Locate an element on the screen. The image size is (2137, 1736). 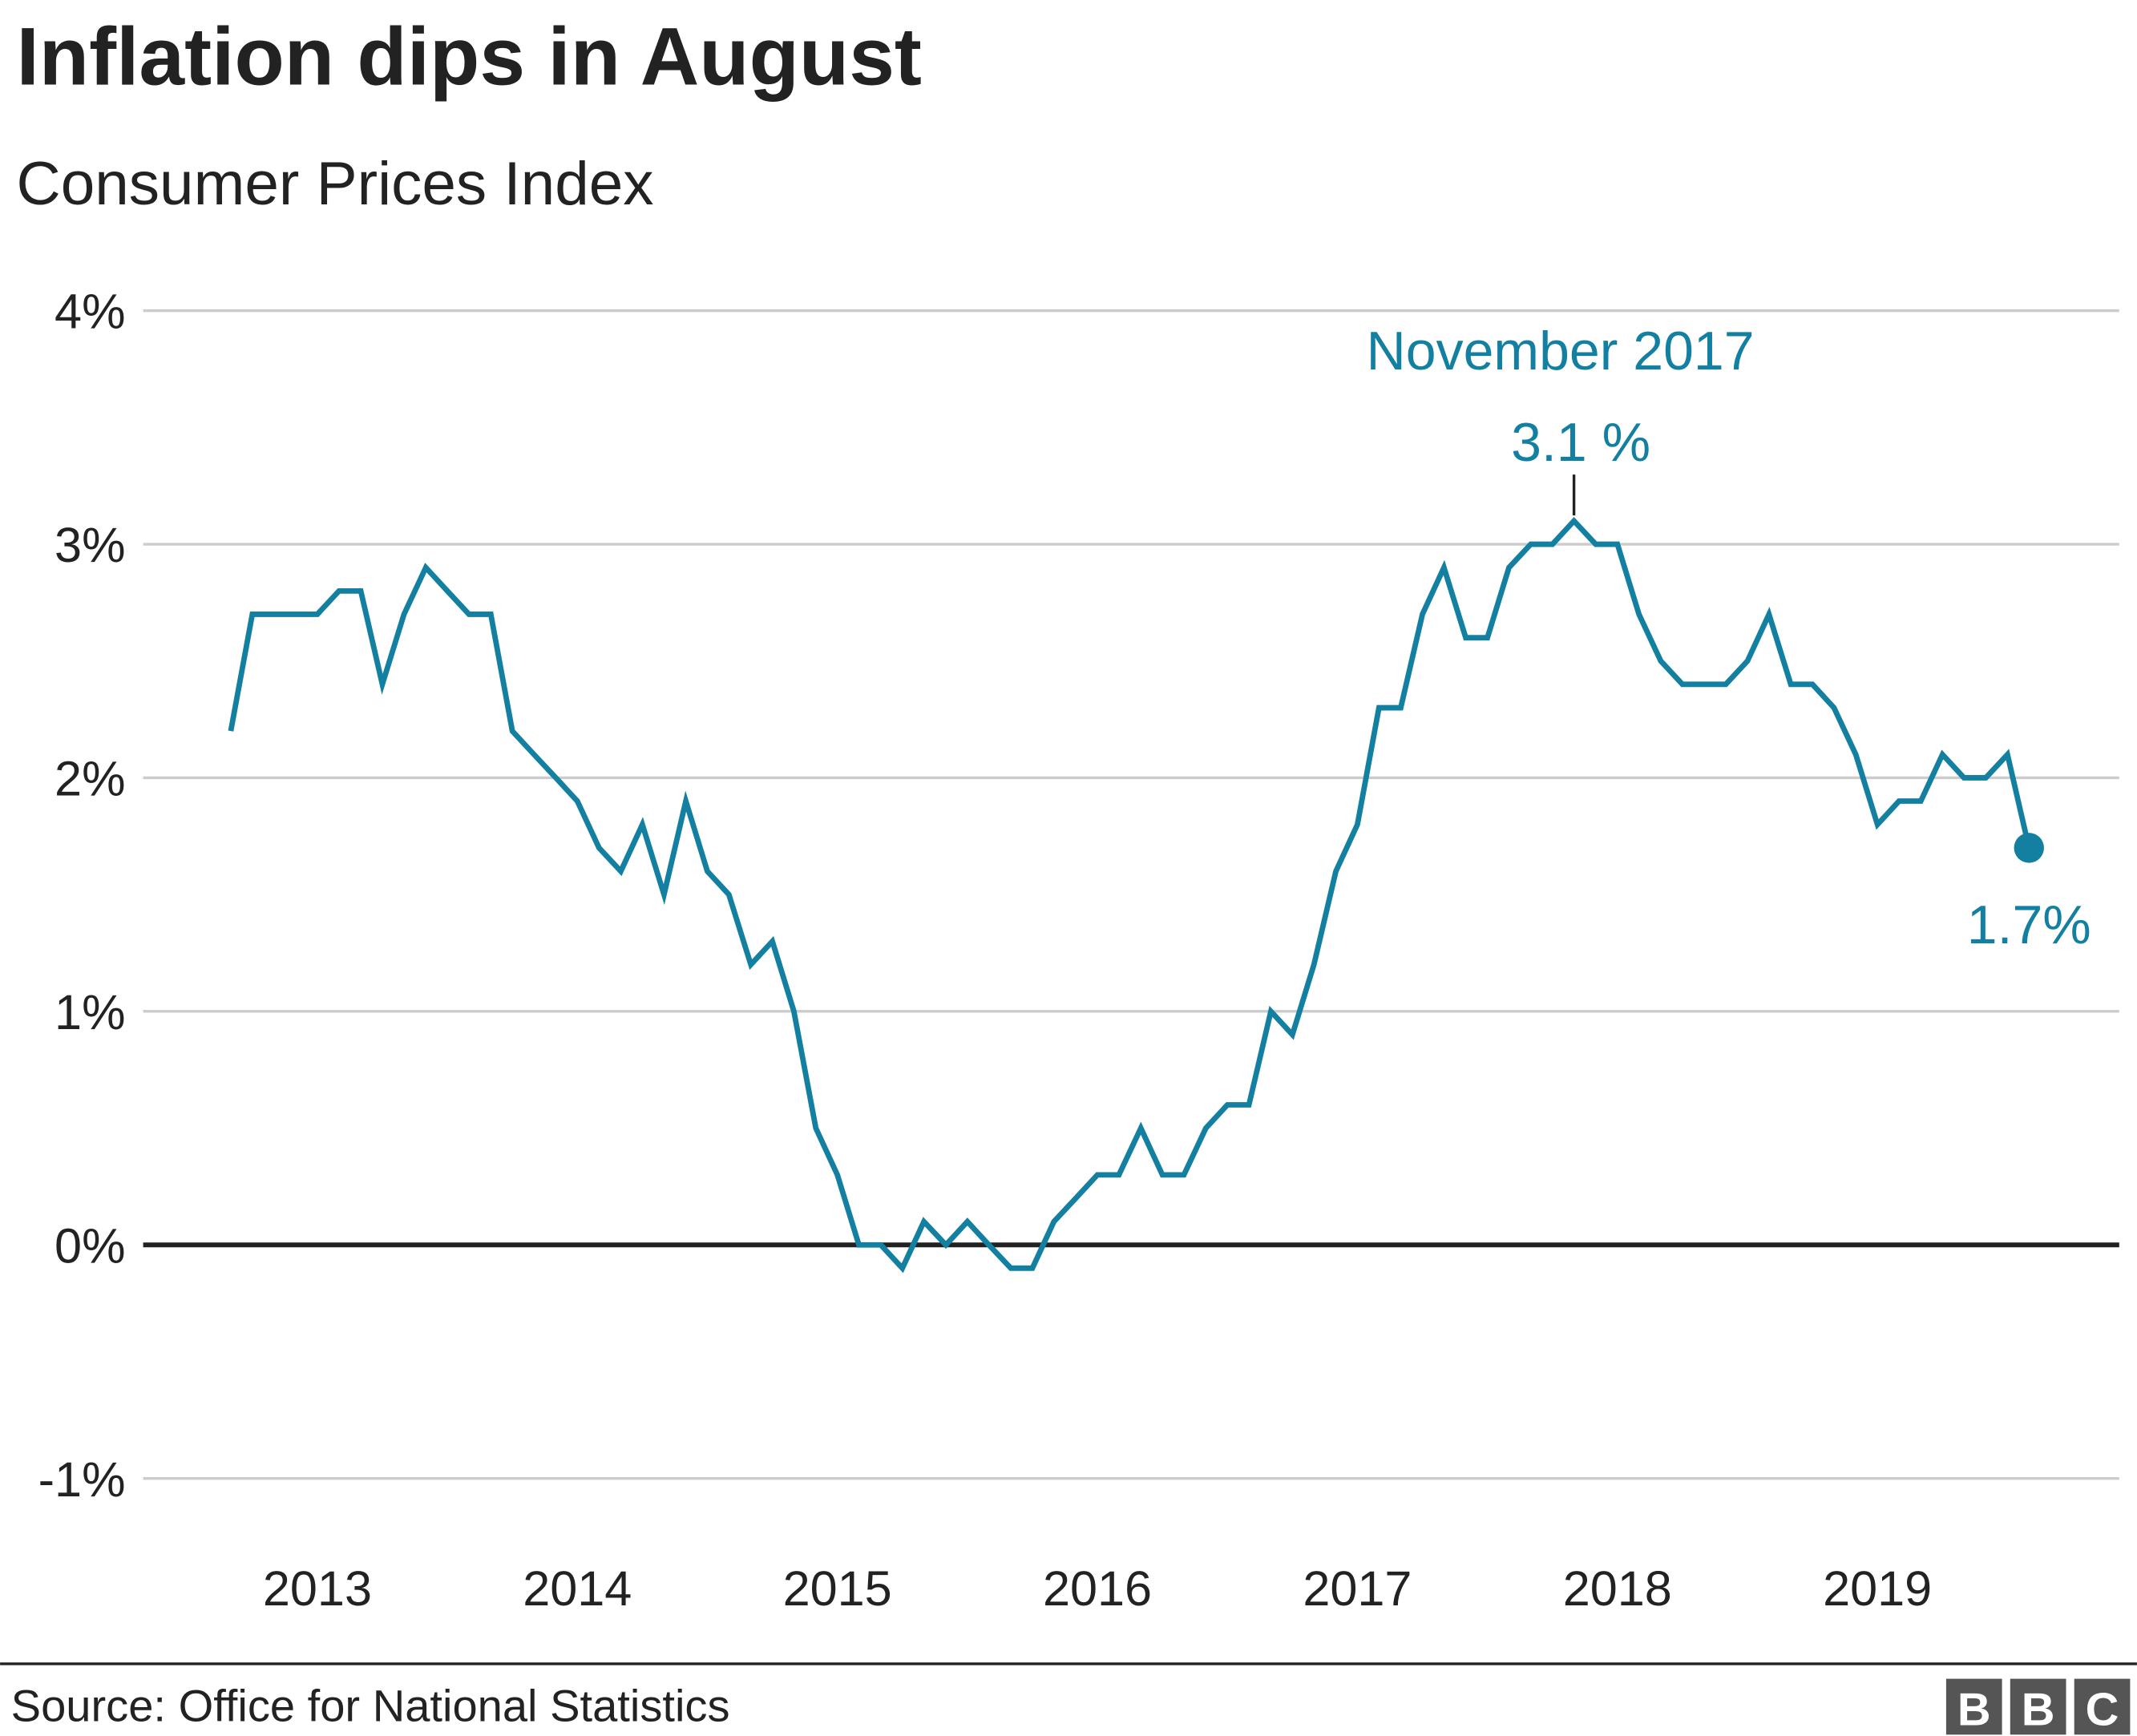
x-tick-label: 2017 is located at coordinates (1357, 1589).